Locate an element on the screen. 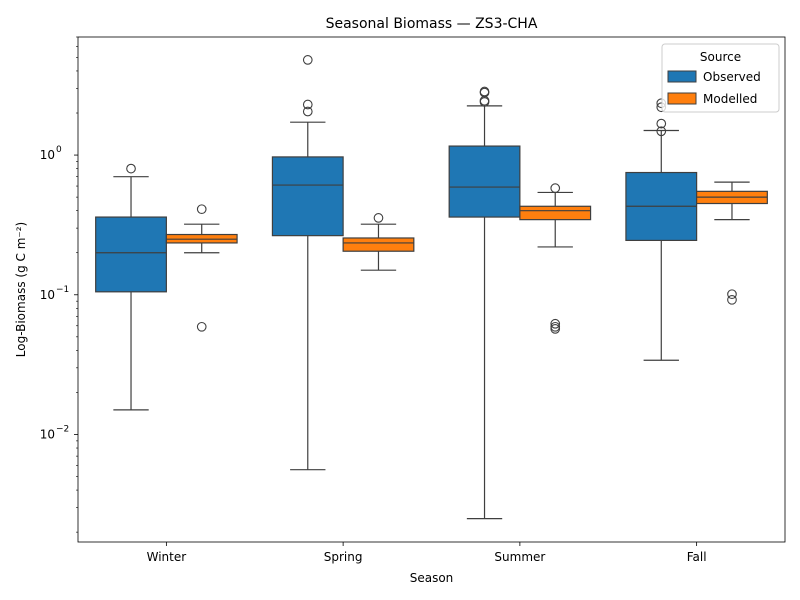  x-tick-label: Fall is located at coordinates (697, 557).